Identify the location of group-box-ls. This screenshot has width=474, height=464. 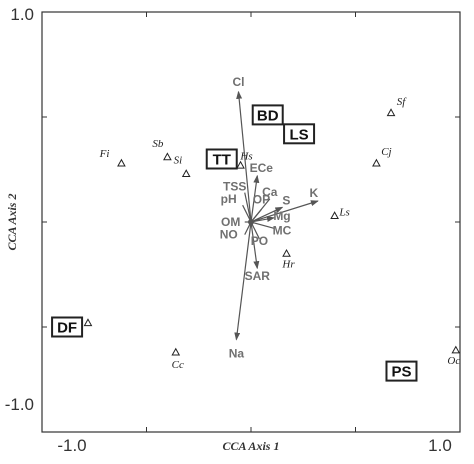
(299, 134).